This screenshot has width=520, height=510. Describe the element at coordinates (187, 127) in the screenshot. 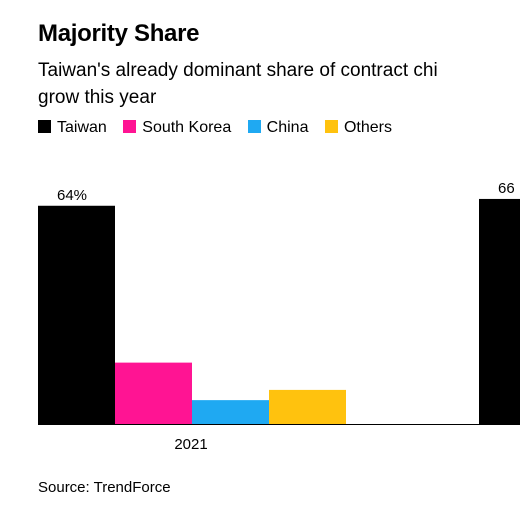

I see `legend-label-south-korea: South Korea` at that location.